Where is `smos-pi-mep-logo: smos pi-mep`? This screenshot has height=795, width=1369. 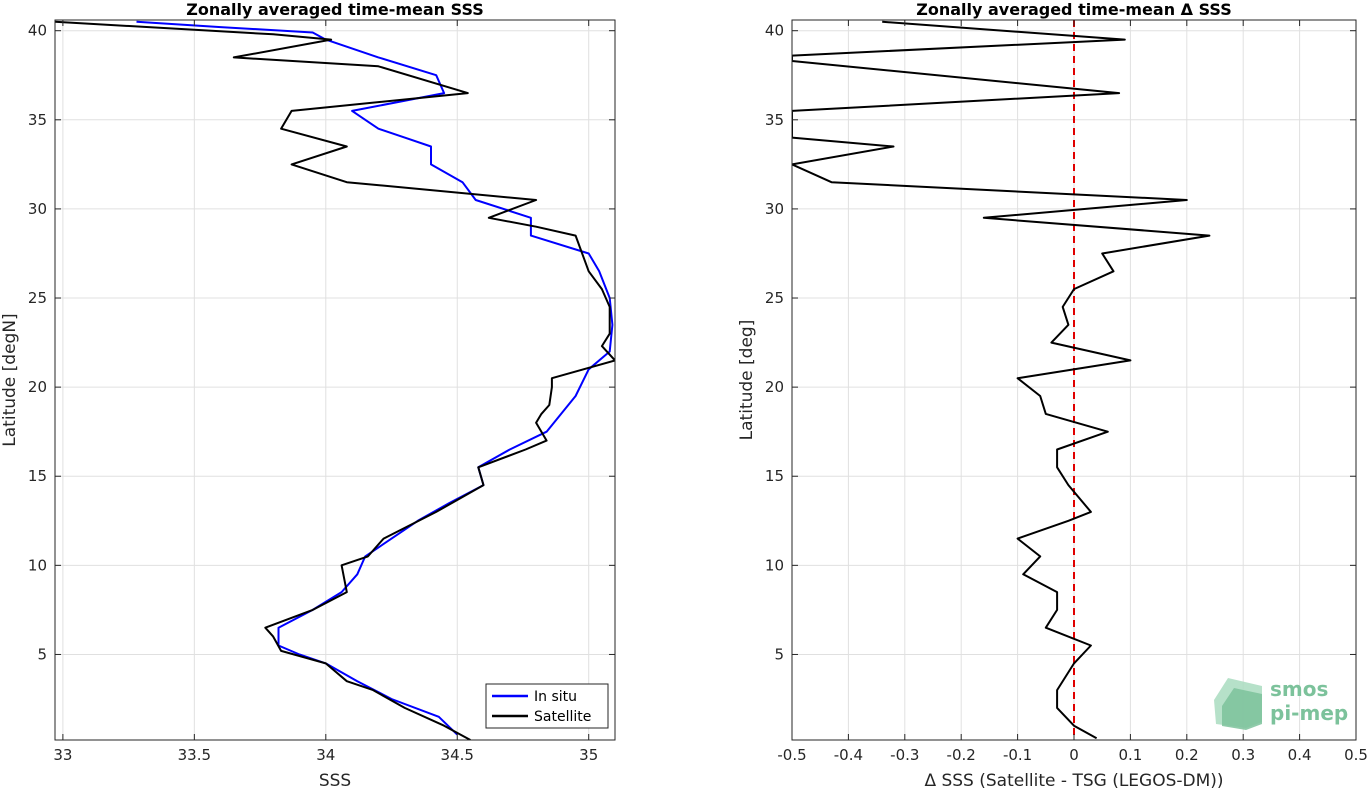
smos-pi-mep-logo: smos pi-mep is located at coordinates (1281, 703).